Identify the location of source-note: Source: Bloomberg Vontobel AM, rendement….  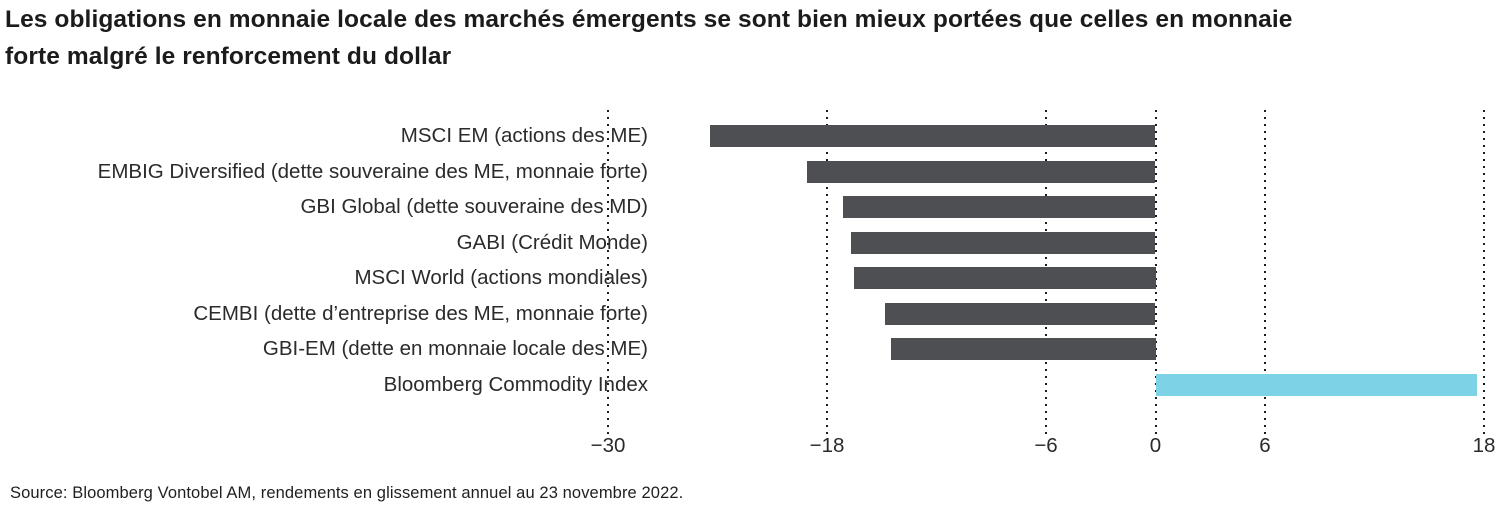
(347, 493).